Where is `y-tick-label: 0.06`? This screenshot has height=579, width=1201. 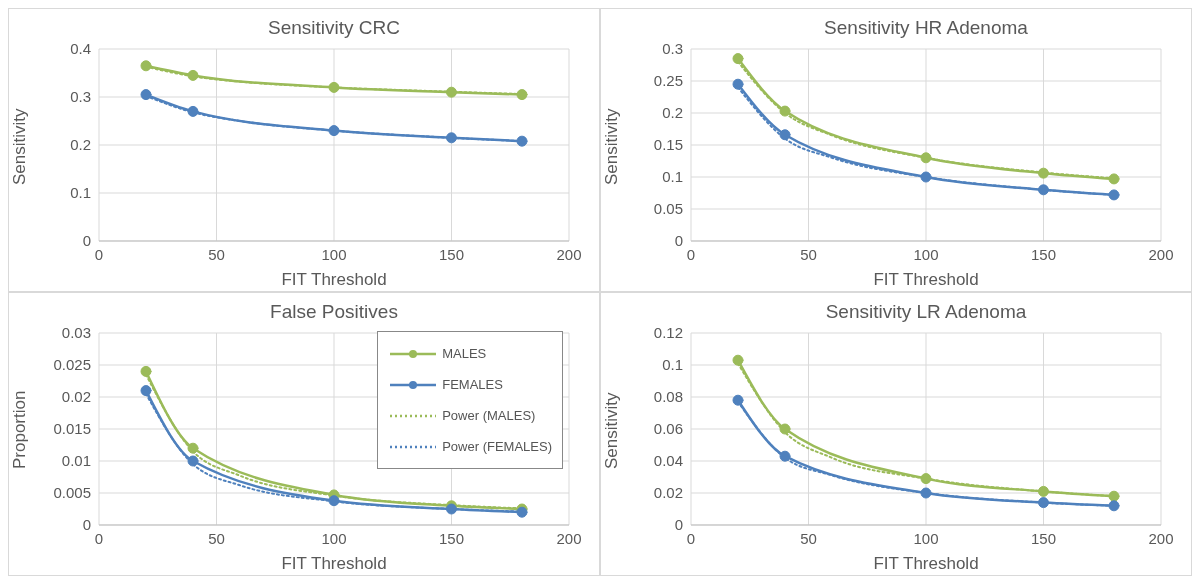 y-tick-label: 0.06 is located at coordinates (668, 429).